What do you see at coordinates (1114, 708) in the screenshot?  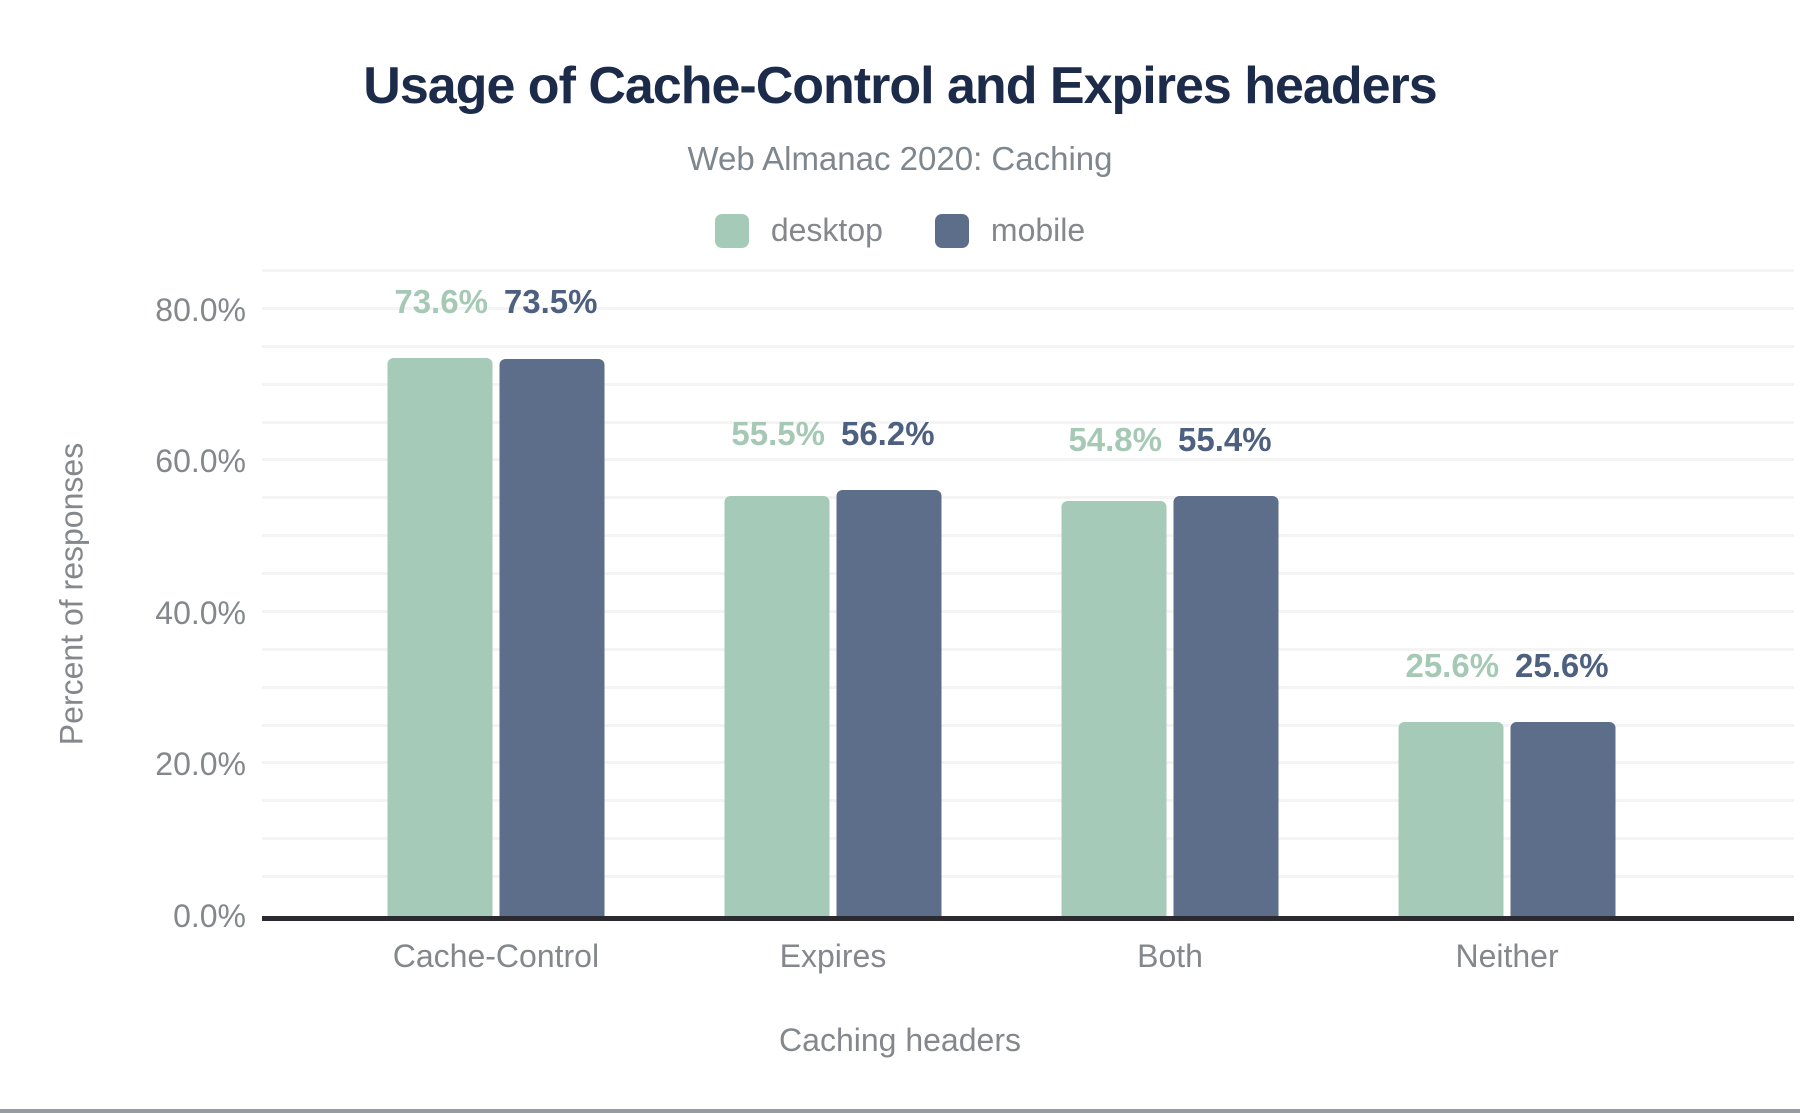 I see `bar-desktop-both` at bounding box center [1114, 708].